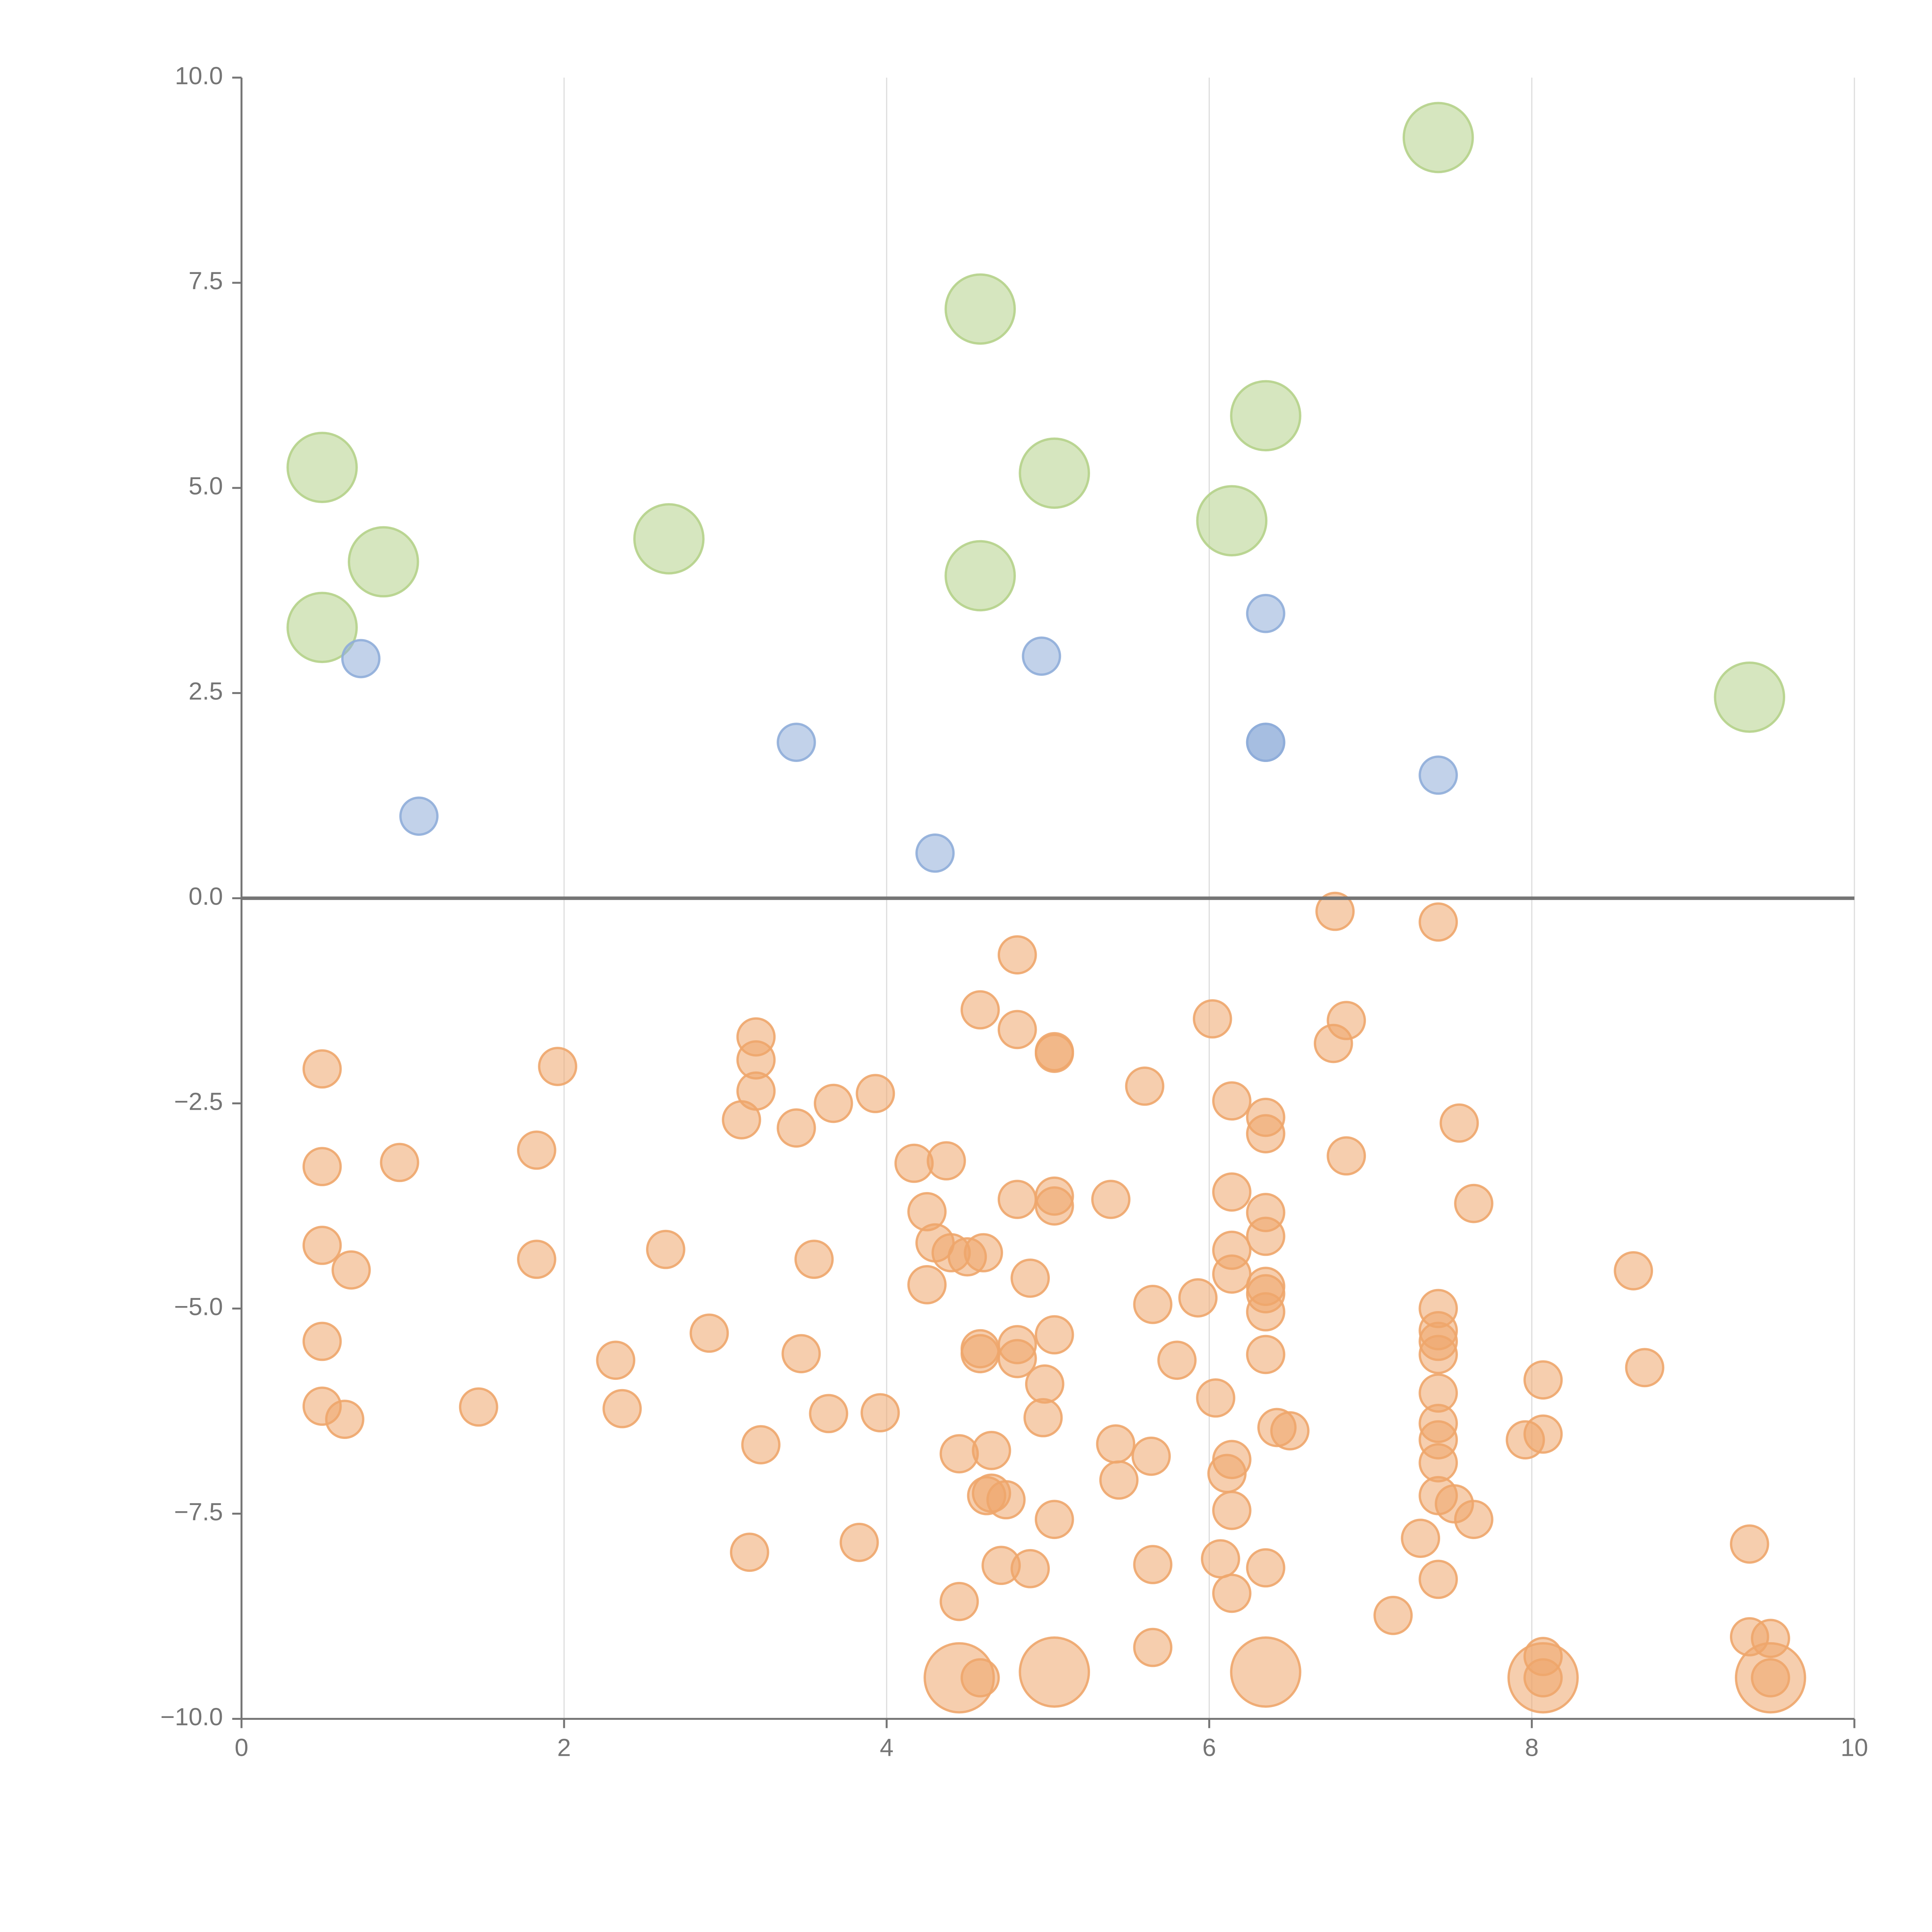  Describe the element at coordinates (192, 1717) in the screenshot. I see `y-tick-label: −10.0` at that location.